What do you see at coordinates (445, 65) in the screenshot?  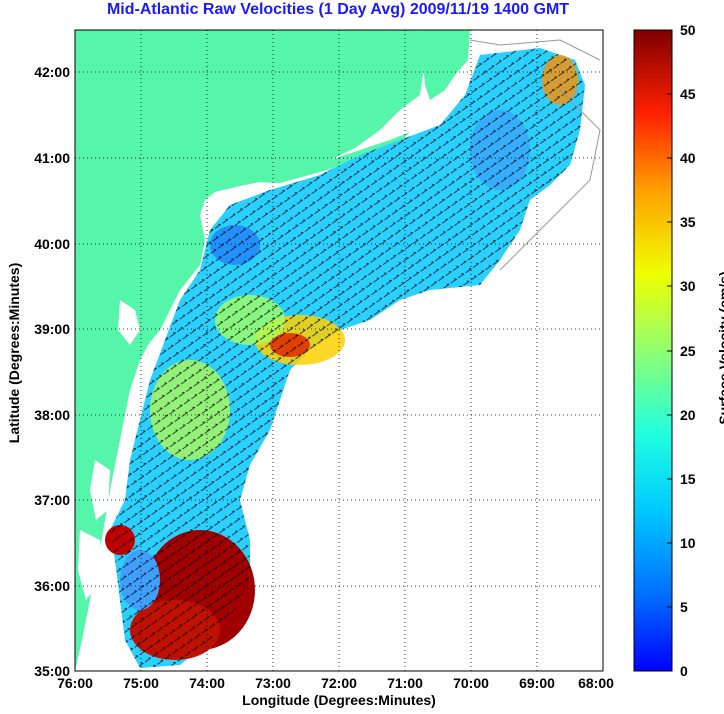 I see `cape-cod` at bounding box center [445, 65].